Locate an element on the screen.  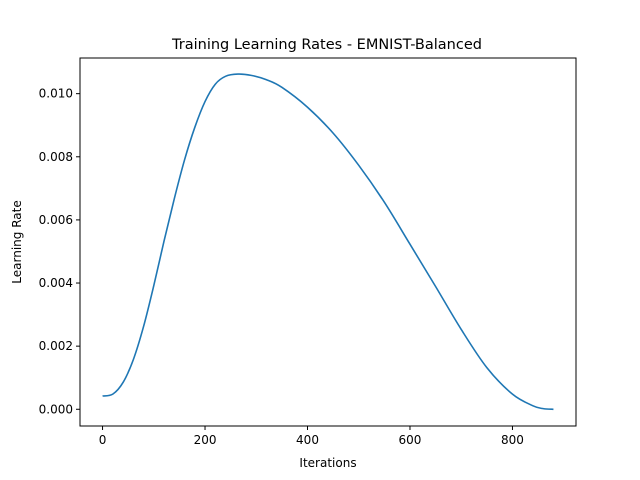
y-tick-label: 0.002 is located at coordinates (56, 346).